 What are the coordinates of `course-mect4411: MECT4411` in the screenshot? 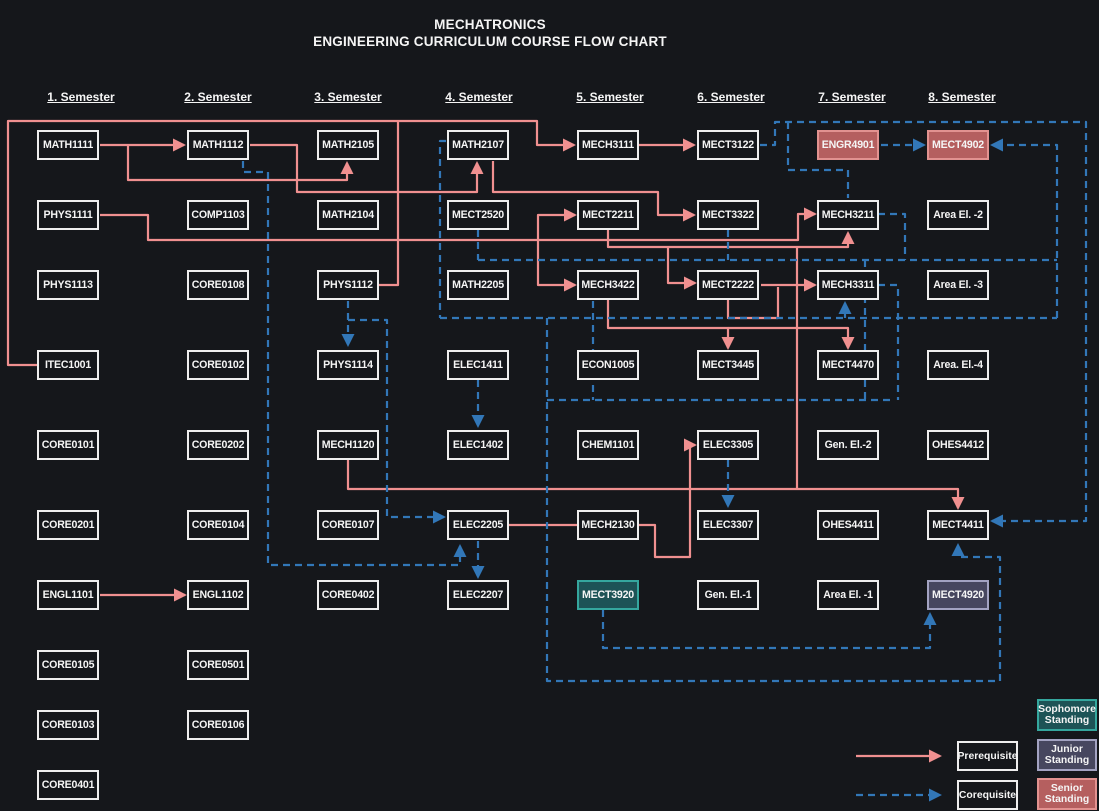 It's located at (958, 525).